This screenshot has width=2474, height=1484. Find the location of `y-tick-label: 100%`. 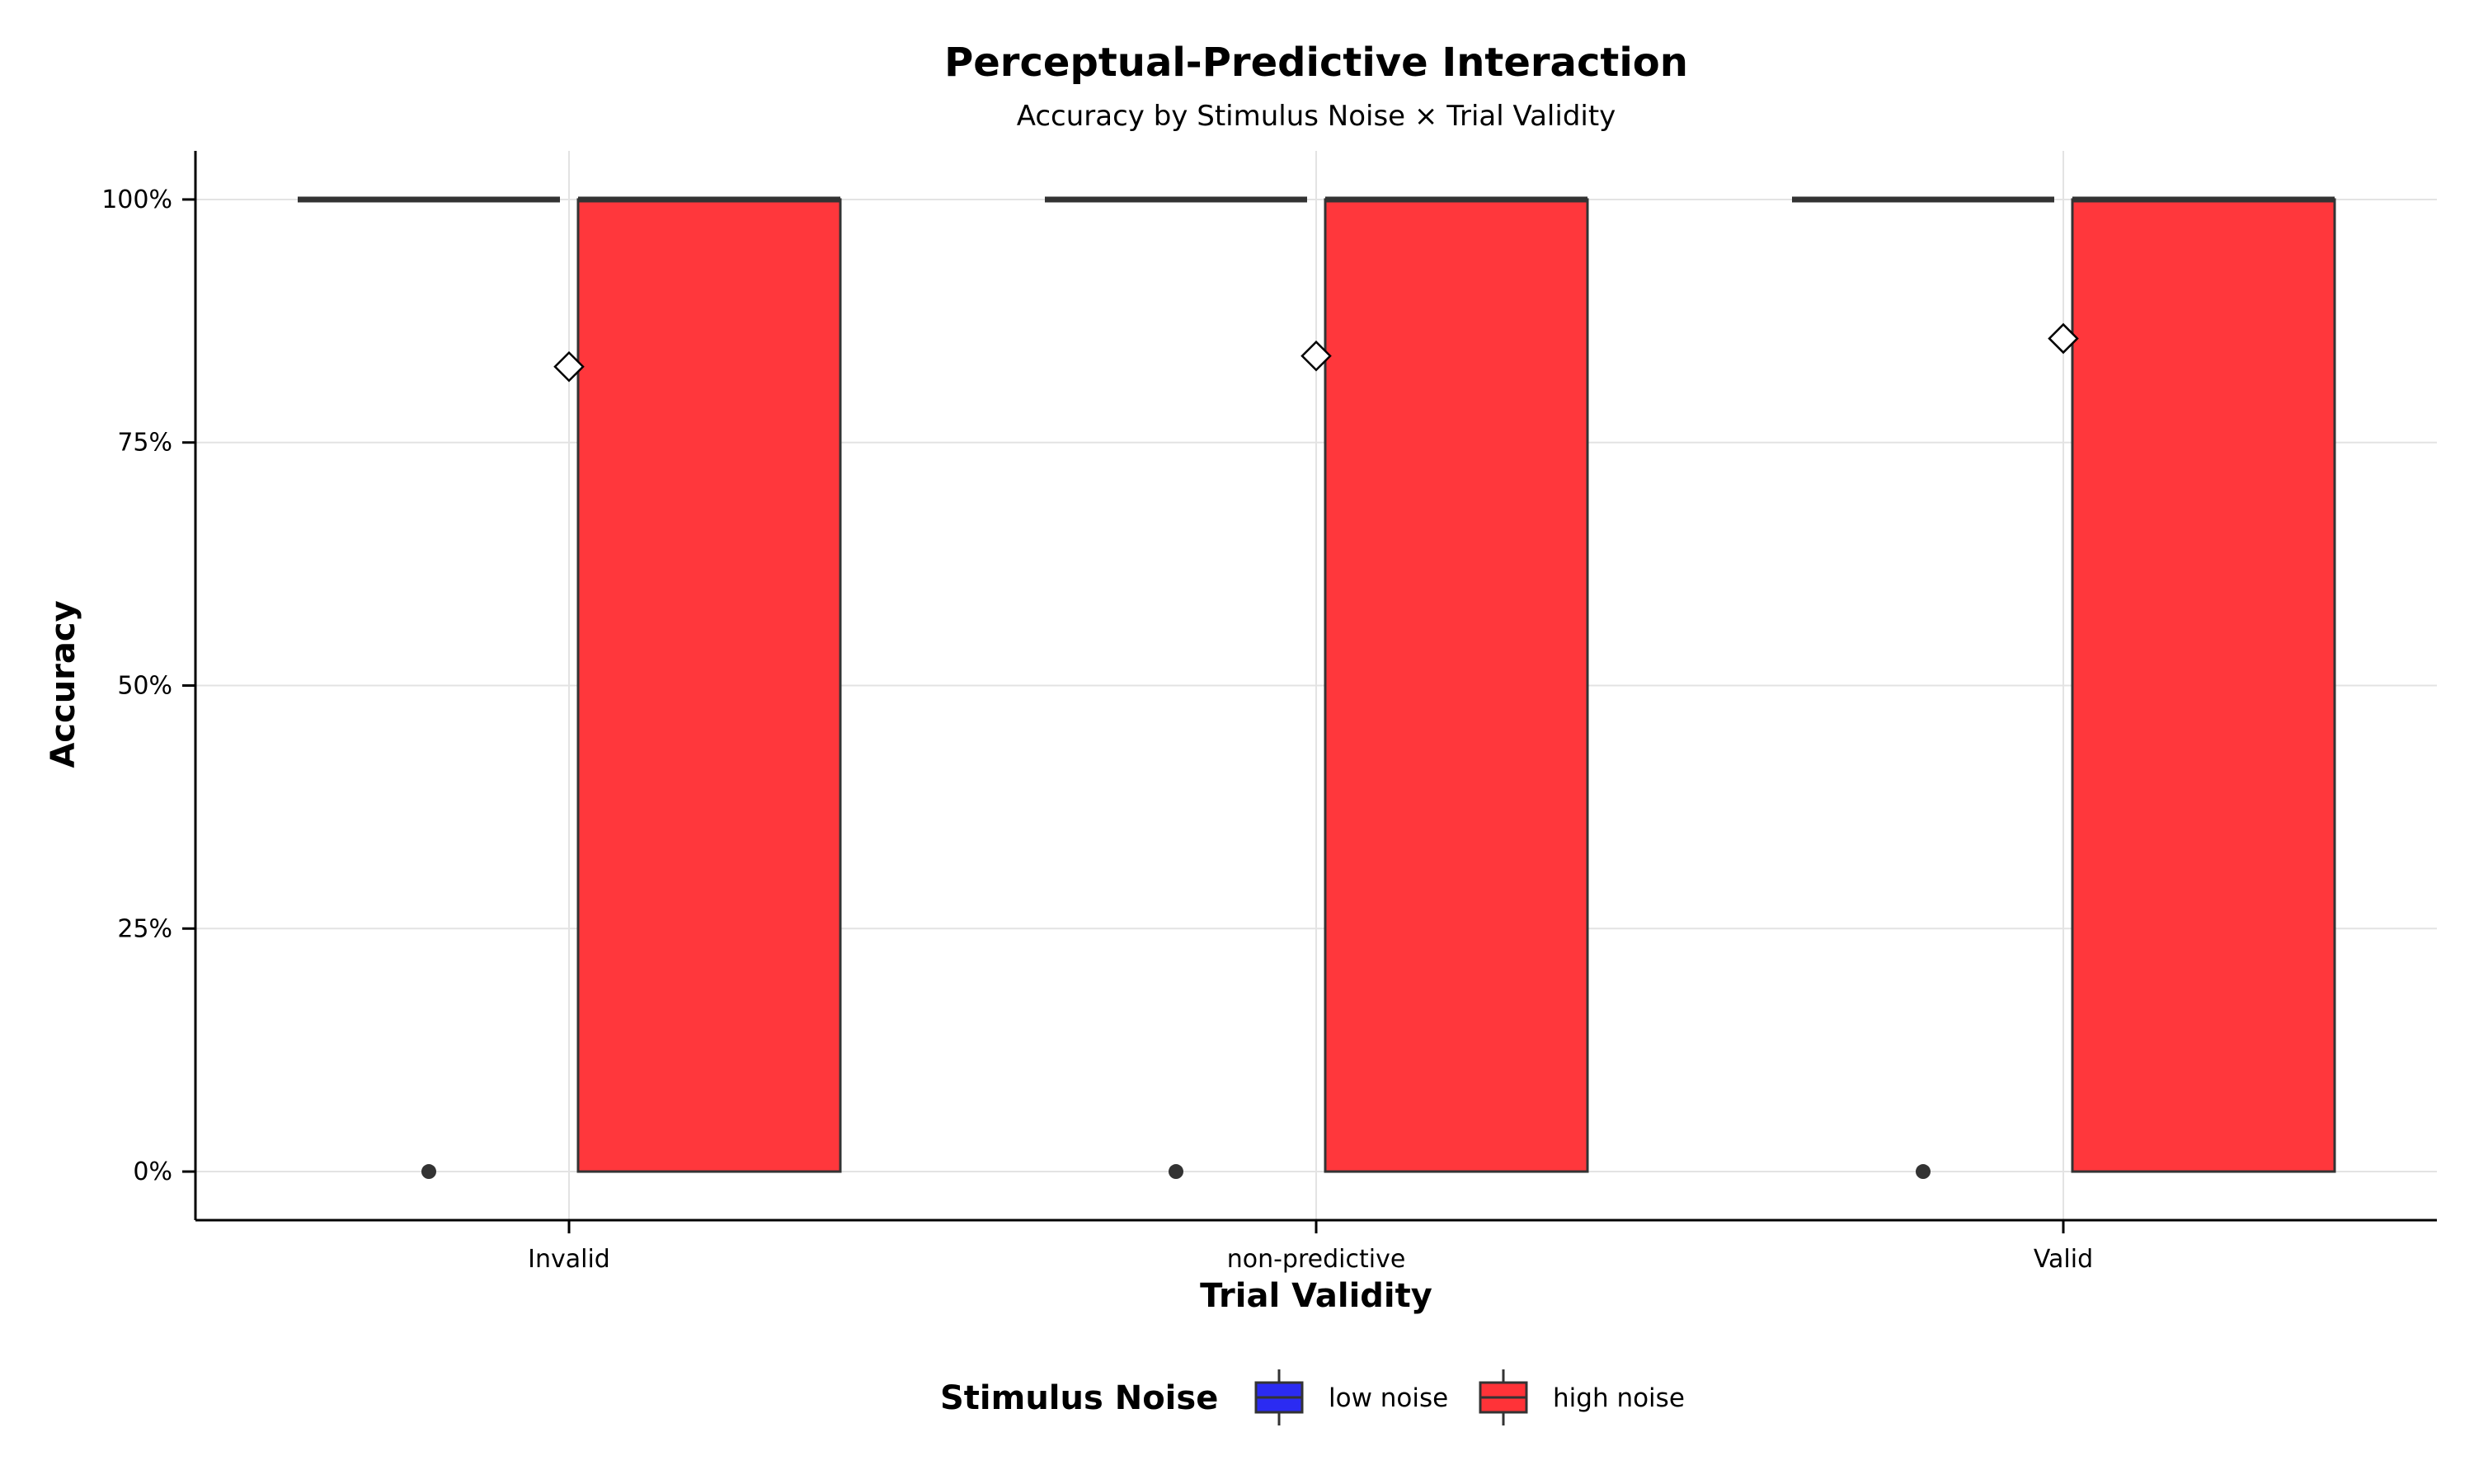

y-tick-label: 100% is located at coordinates (136, 200).